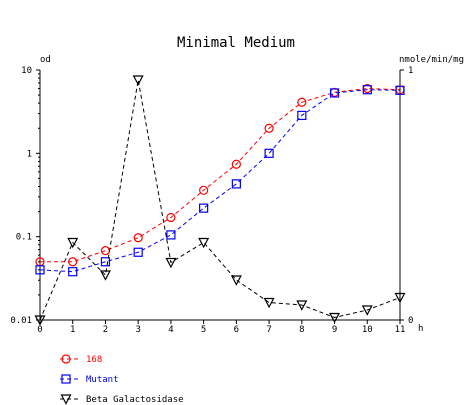 The image size is (472, 405). I want to click on legend-item: Beta Galactosidase, so click(122, 399).